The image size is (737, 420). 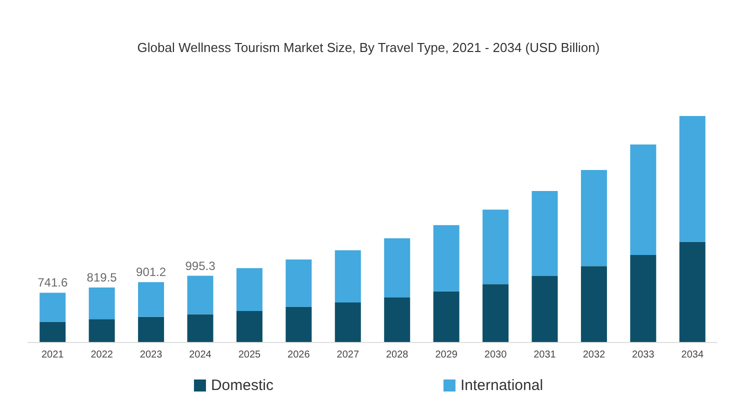 What do you see at coordinates (368, 47) in the screenshot?
I see `chart-title: Global Wellness Tourism Market Size, By Travel Type, 2021 - 2034 (USD Billion)` at bounding box center [368, 47].